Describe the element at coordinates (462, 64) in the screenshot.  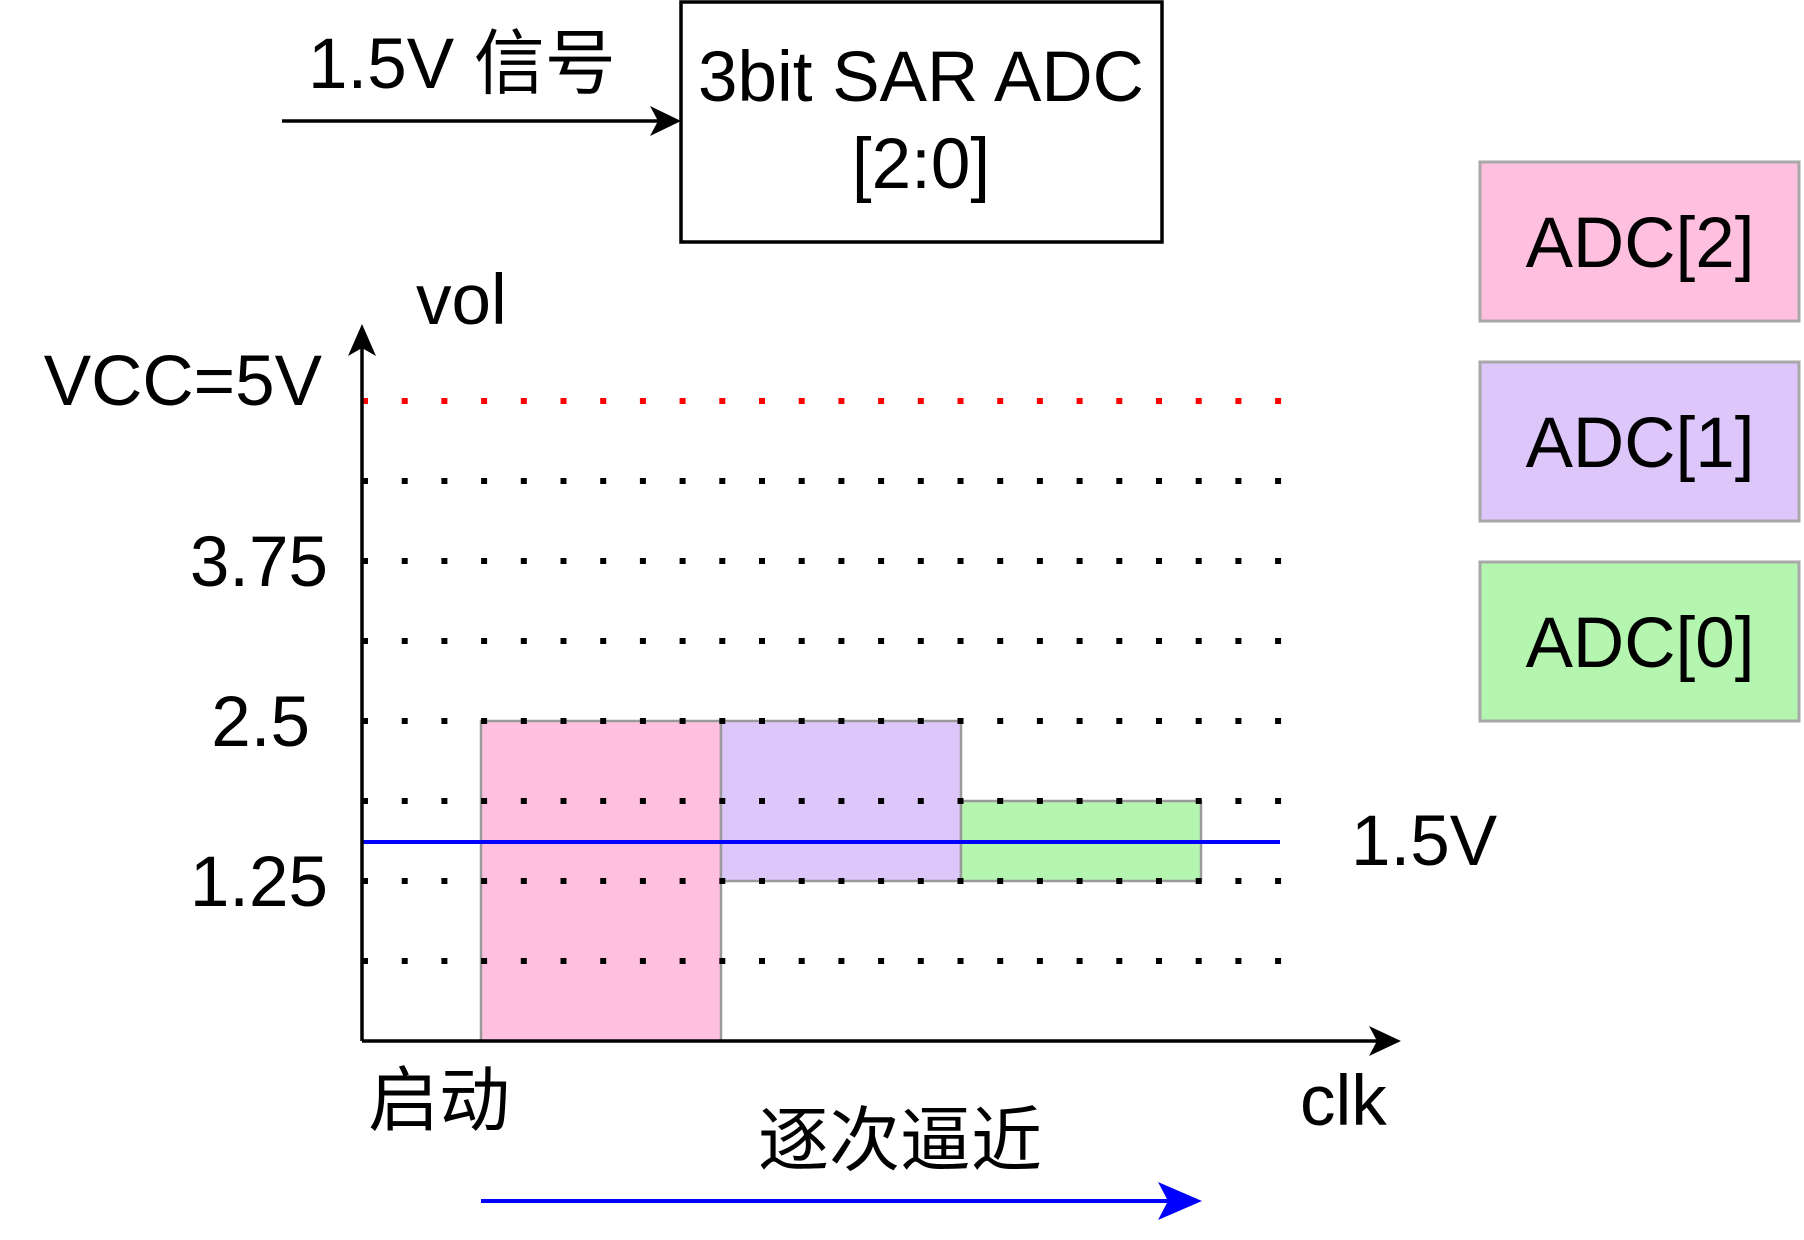
I see `input-signal-label: 1.5V 信号` at that location.